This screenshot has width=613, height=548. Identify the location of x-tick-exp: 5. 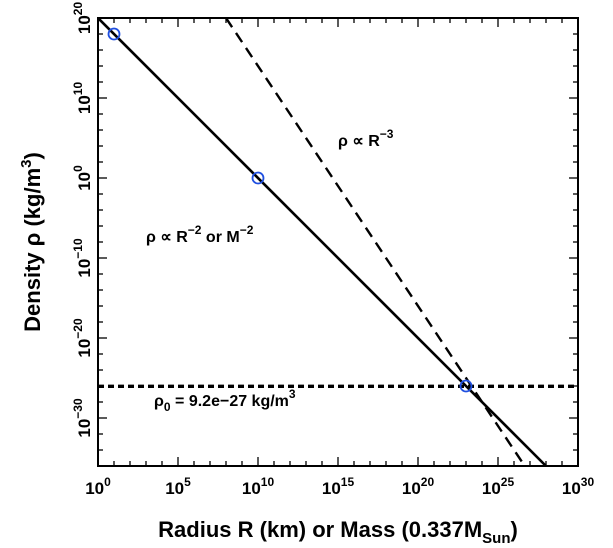
(187, 482).